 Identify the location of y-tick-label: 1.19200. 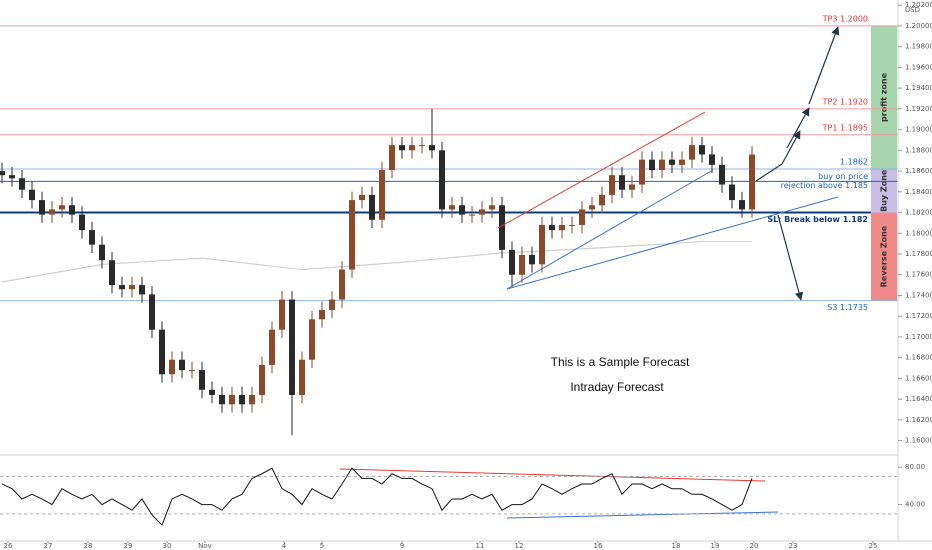
(918, 109).